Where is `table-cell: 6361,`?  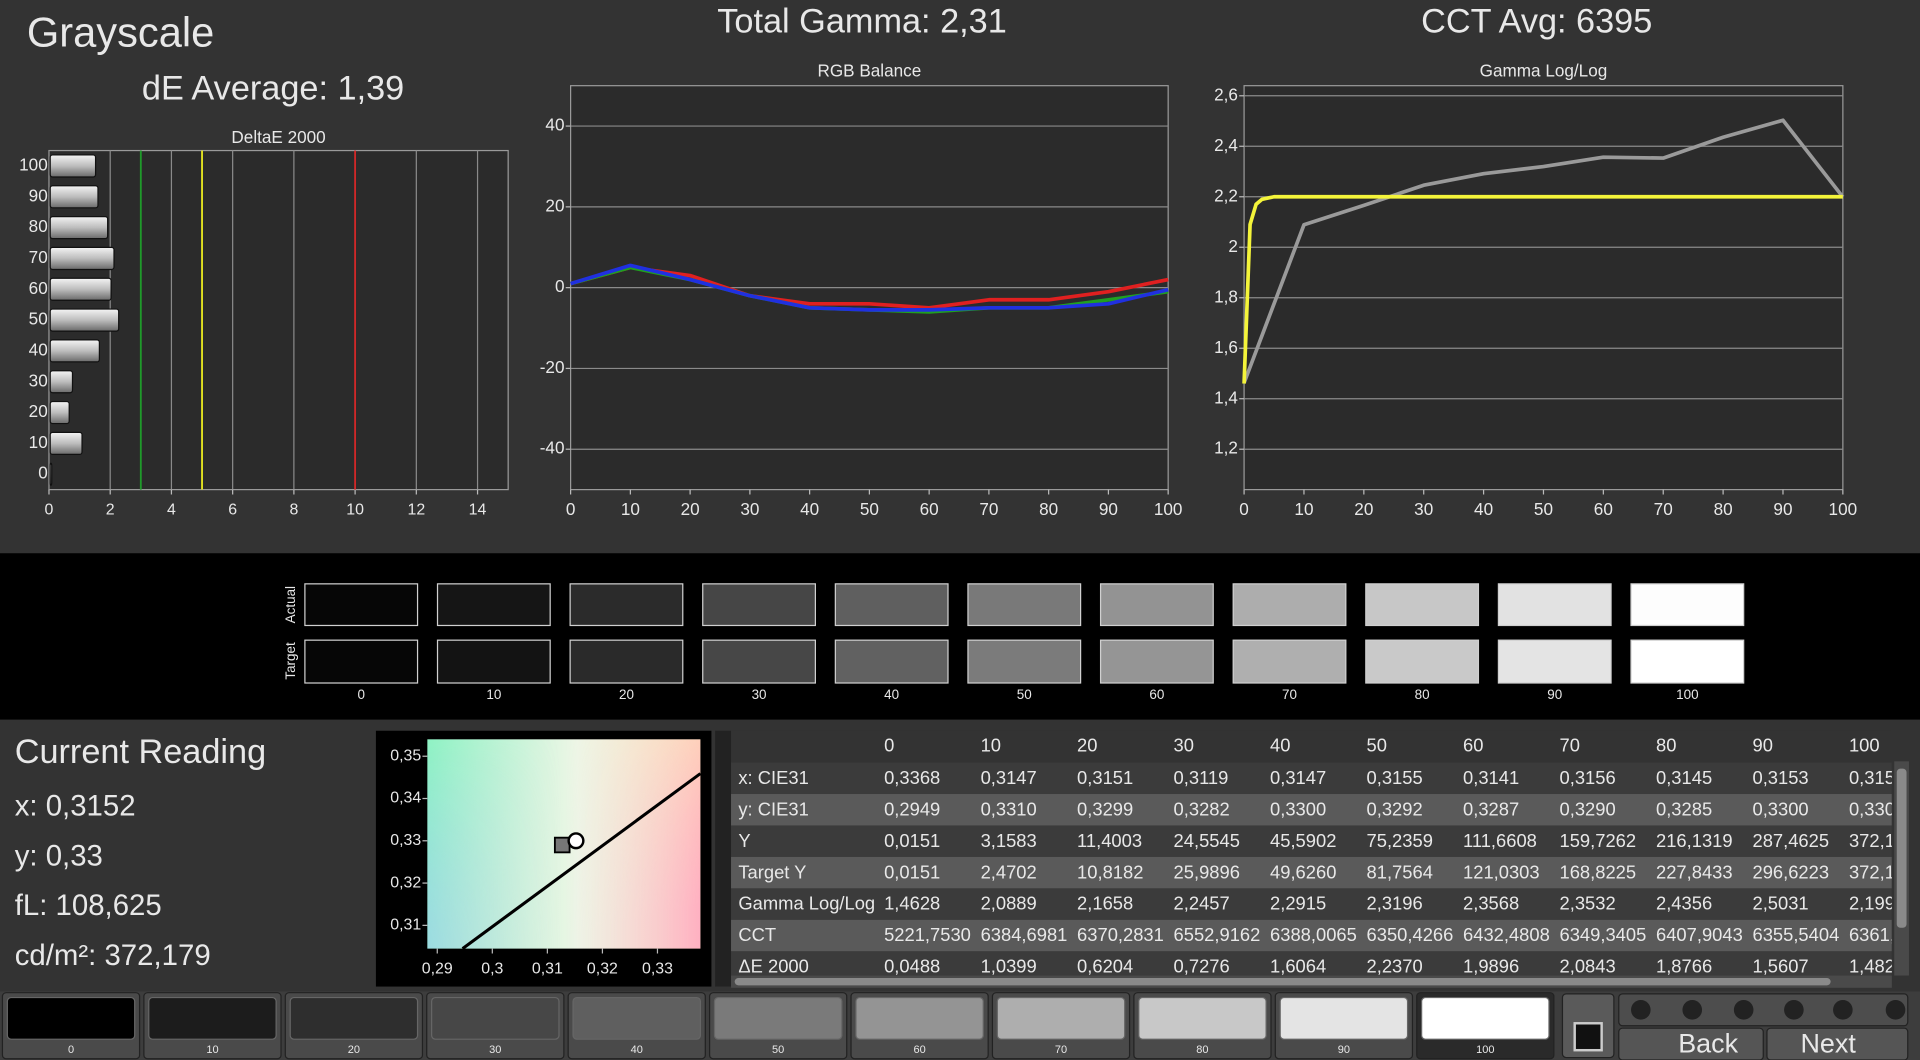
table-cell: 6361, is located at coordinates (1872, 934).